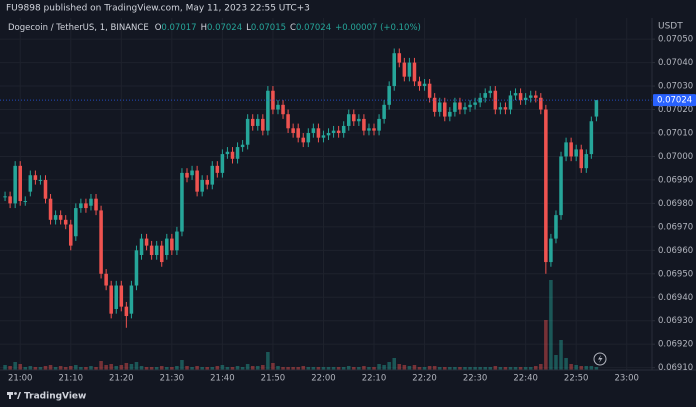 This screenshot has height=407, width=696. What do you see at coordinates (273, 379) in the screenshot?
I see `x-tick-label: 21:50` at bounding box center [273, 379].